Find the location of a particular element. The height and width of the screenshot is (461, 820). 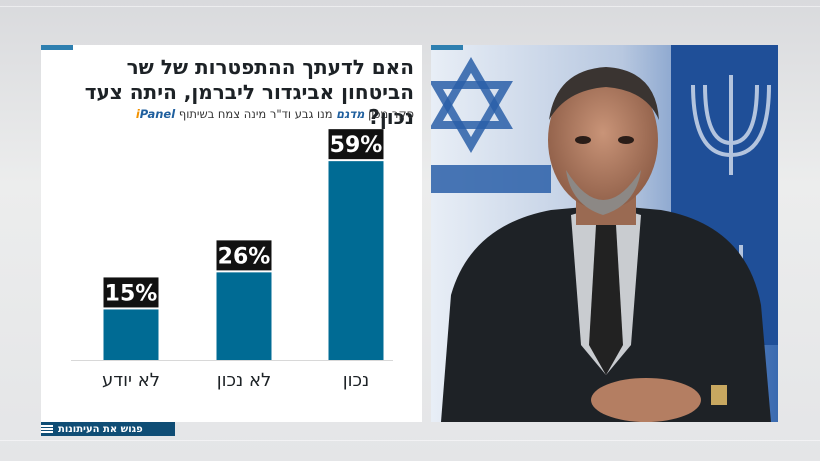

show-name: פגוש את העיתונות is located at coordinates (100, 429).